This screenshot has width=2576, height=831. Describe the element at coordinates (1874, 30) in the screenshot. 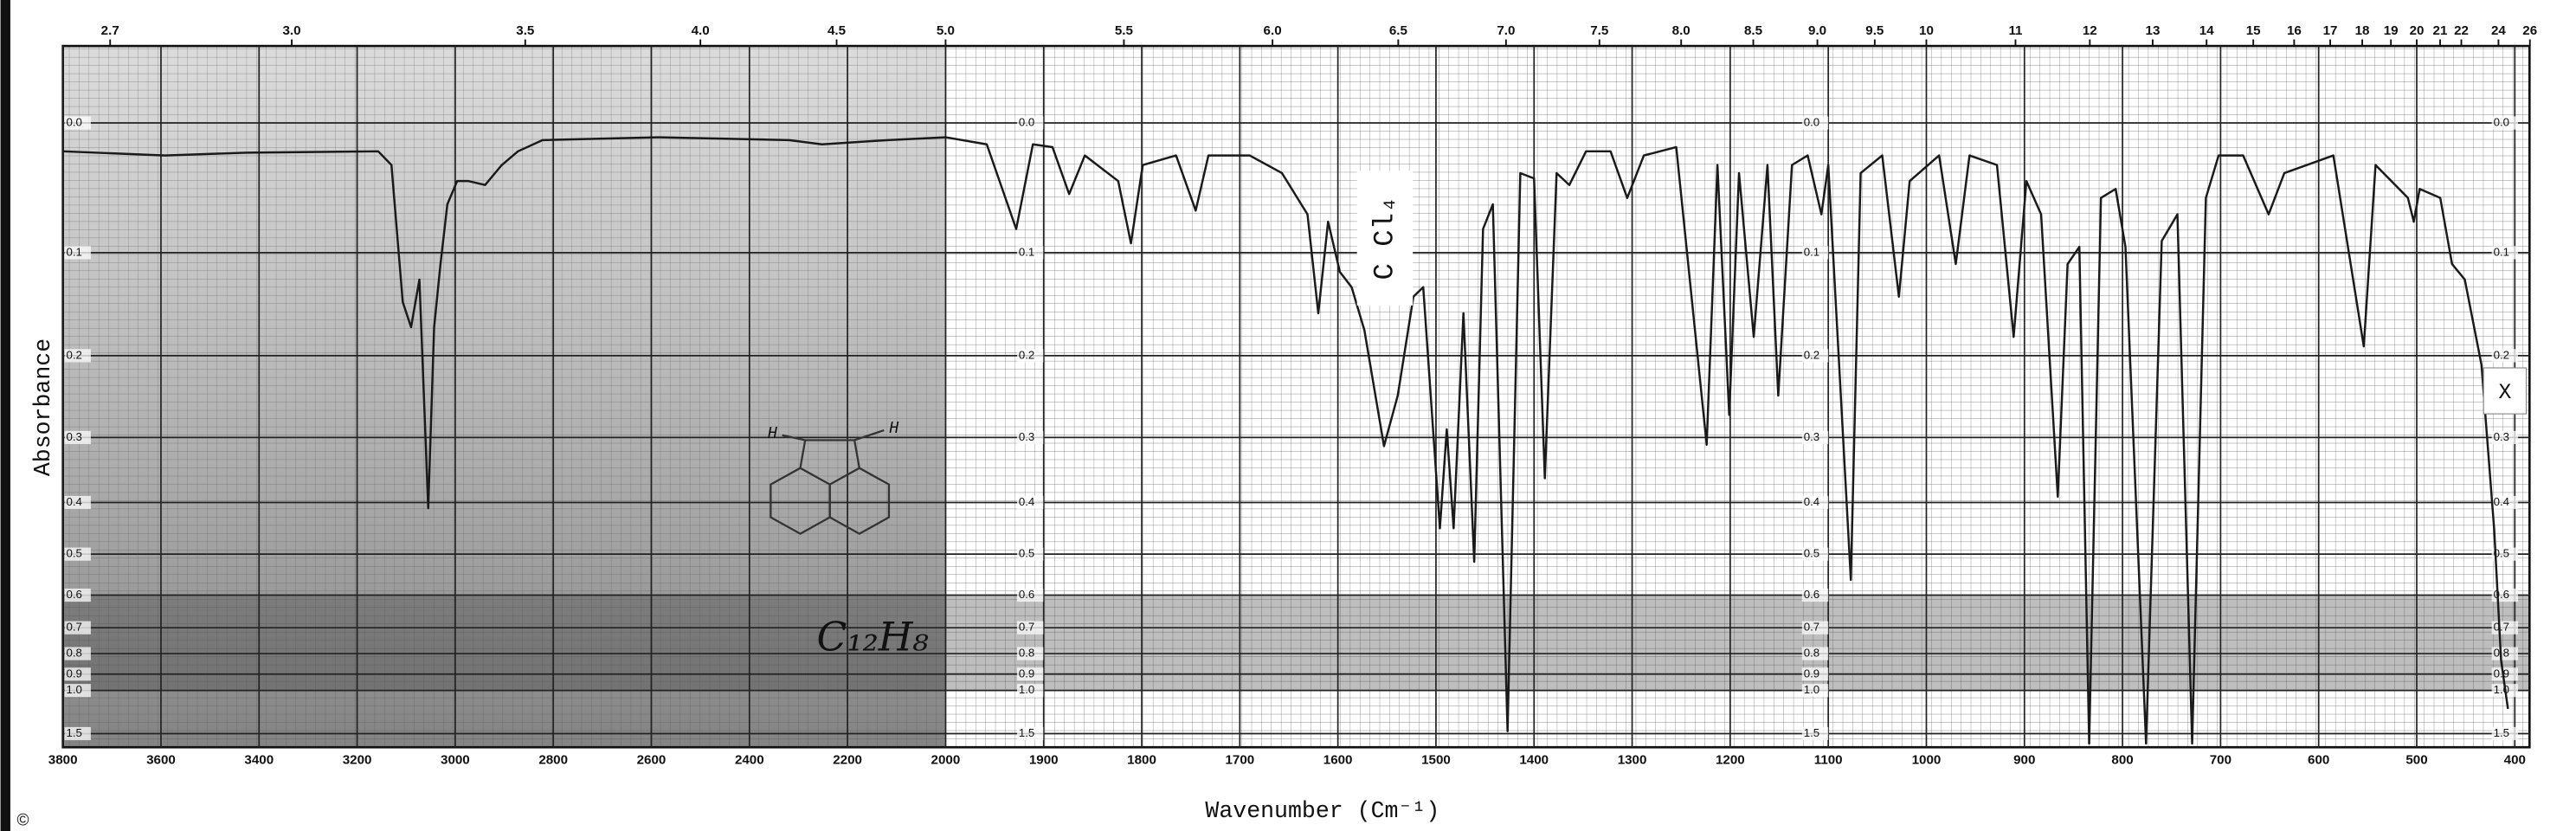

I see `x2-tick-label: 9.5` at that location.